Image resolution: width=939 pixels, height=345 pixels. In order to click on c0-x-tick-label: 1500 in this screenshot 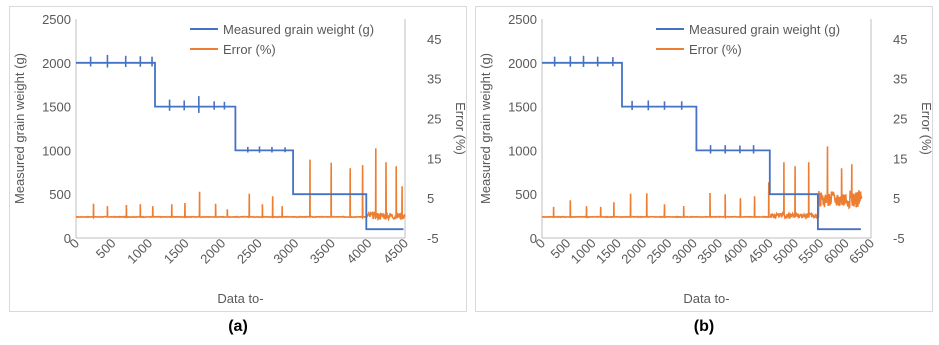, I will do `click(176, 251)`.